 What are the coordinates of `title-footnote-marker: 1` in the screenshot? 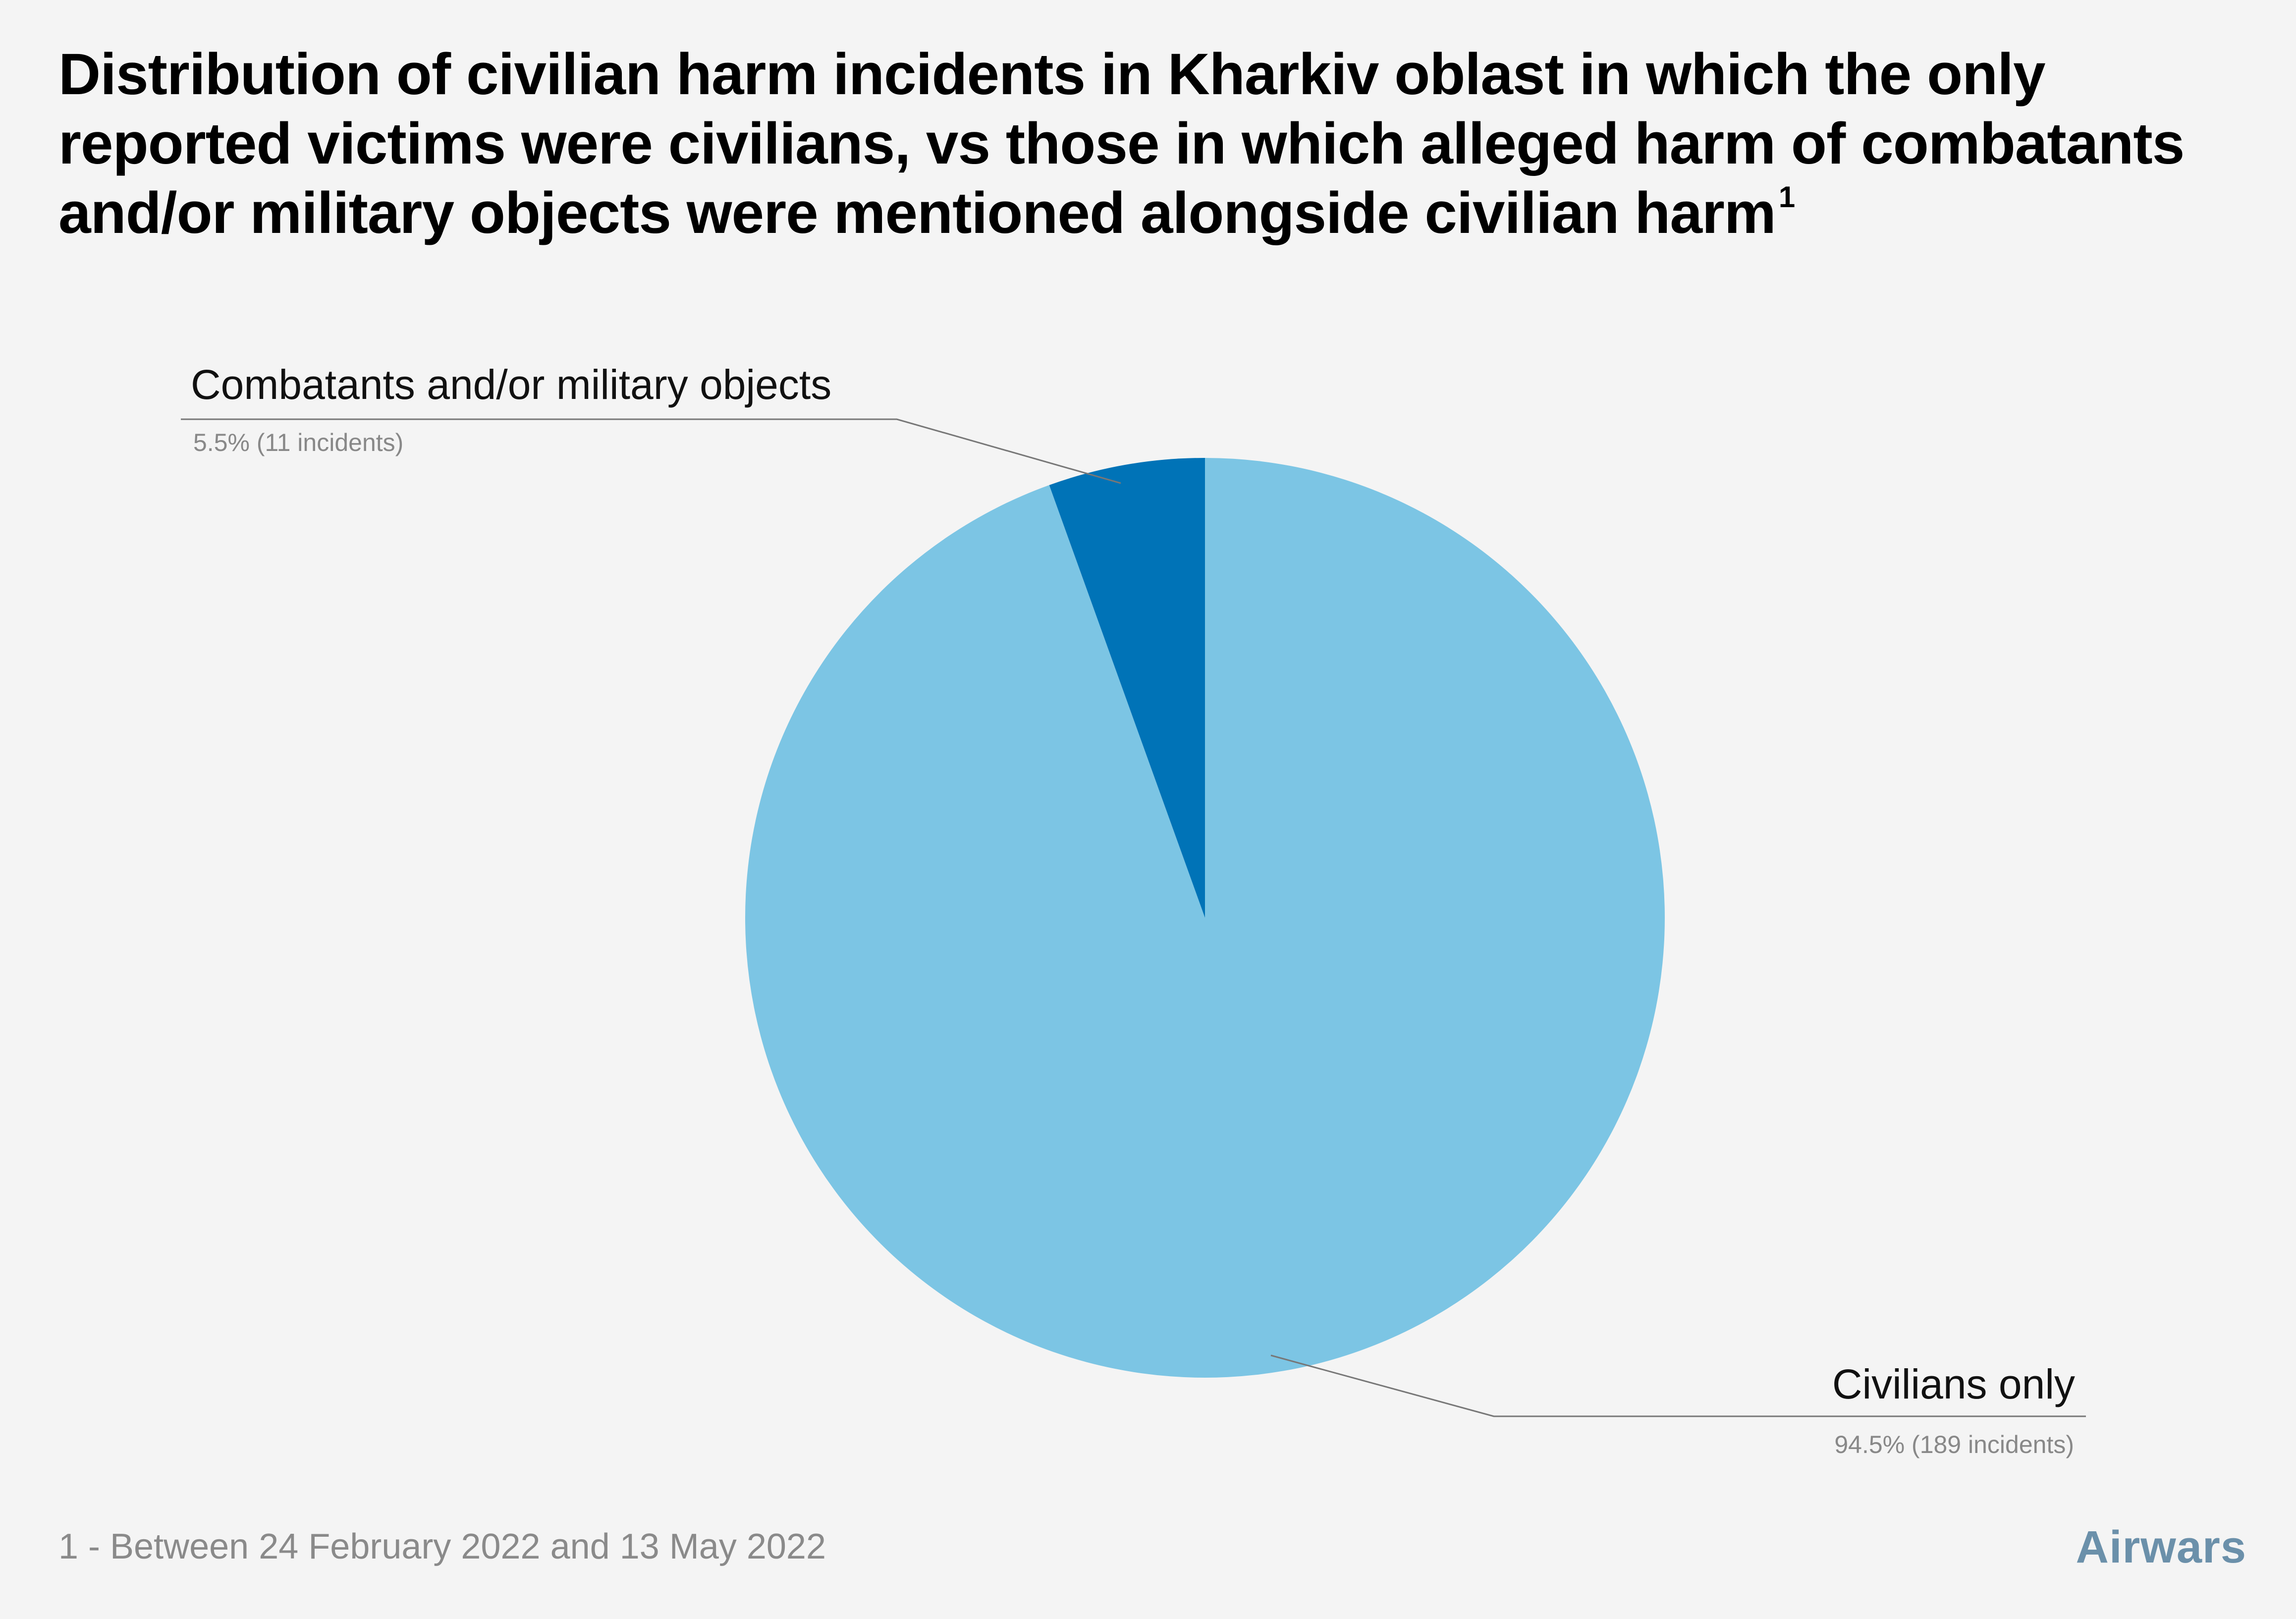 It's located at (1786, 197).